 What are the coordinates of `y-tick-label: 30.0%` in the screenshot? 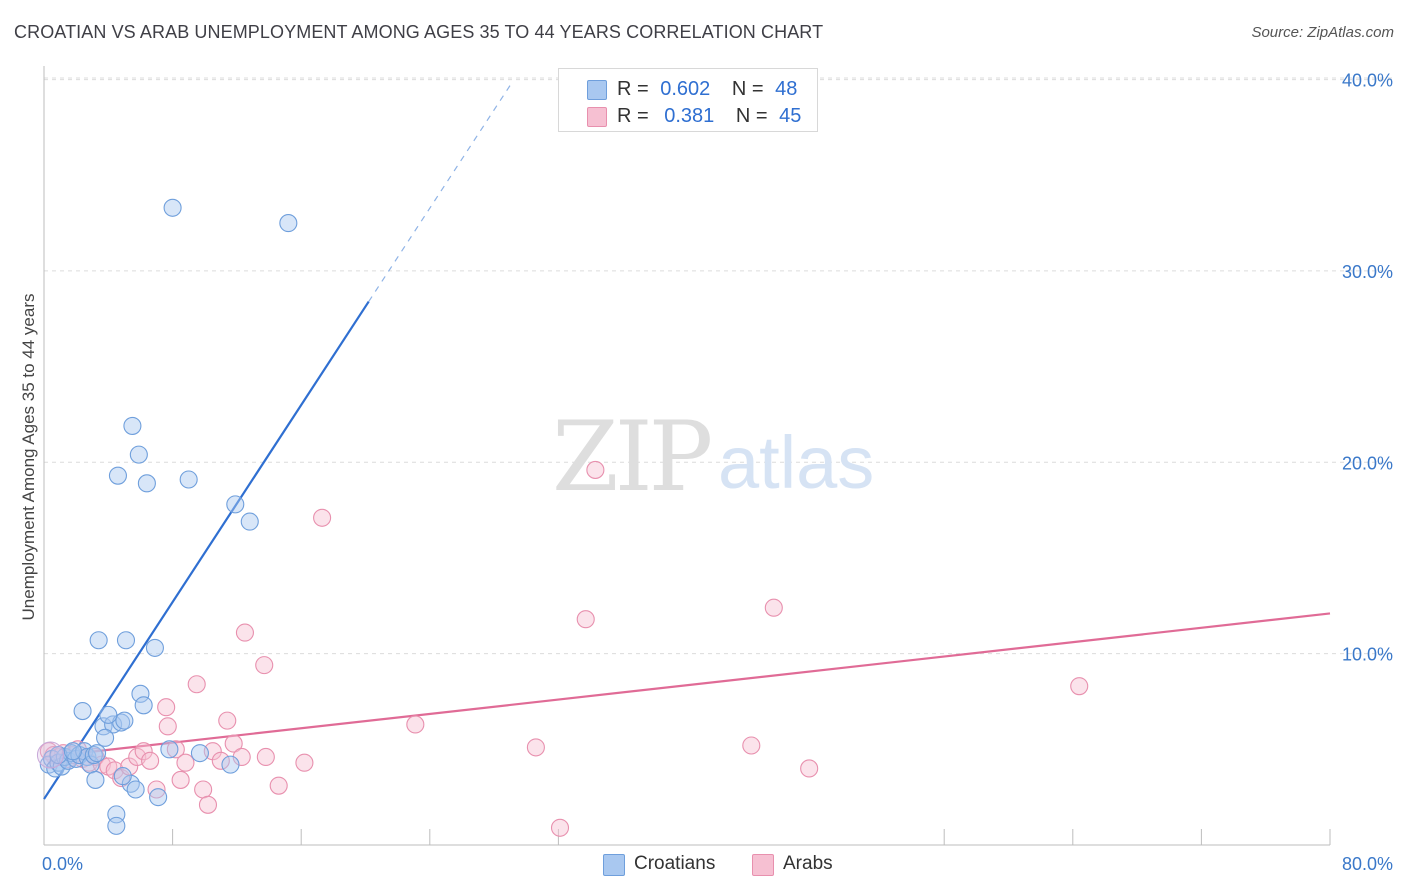 It's located at (1367, 272).